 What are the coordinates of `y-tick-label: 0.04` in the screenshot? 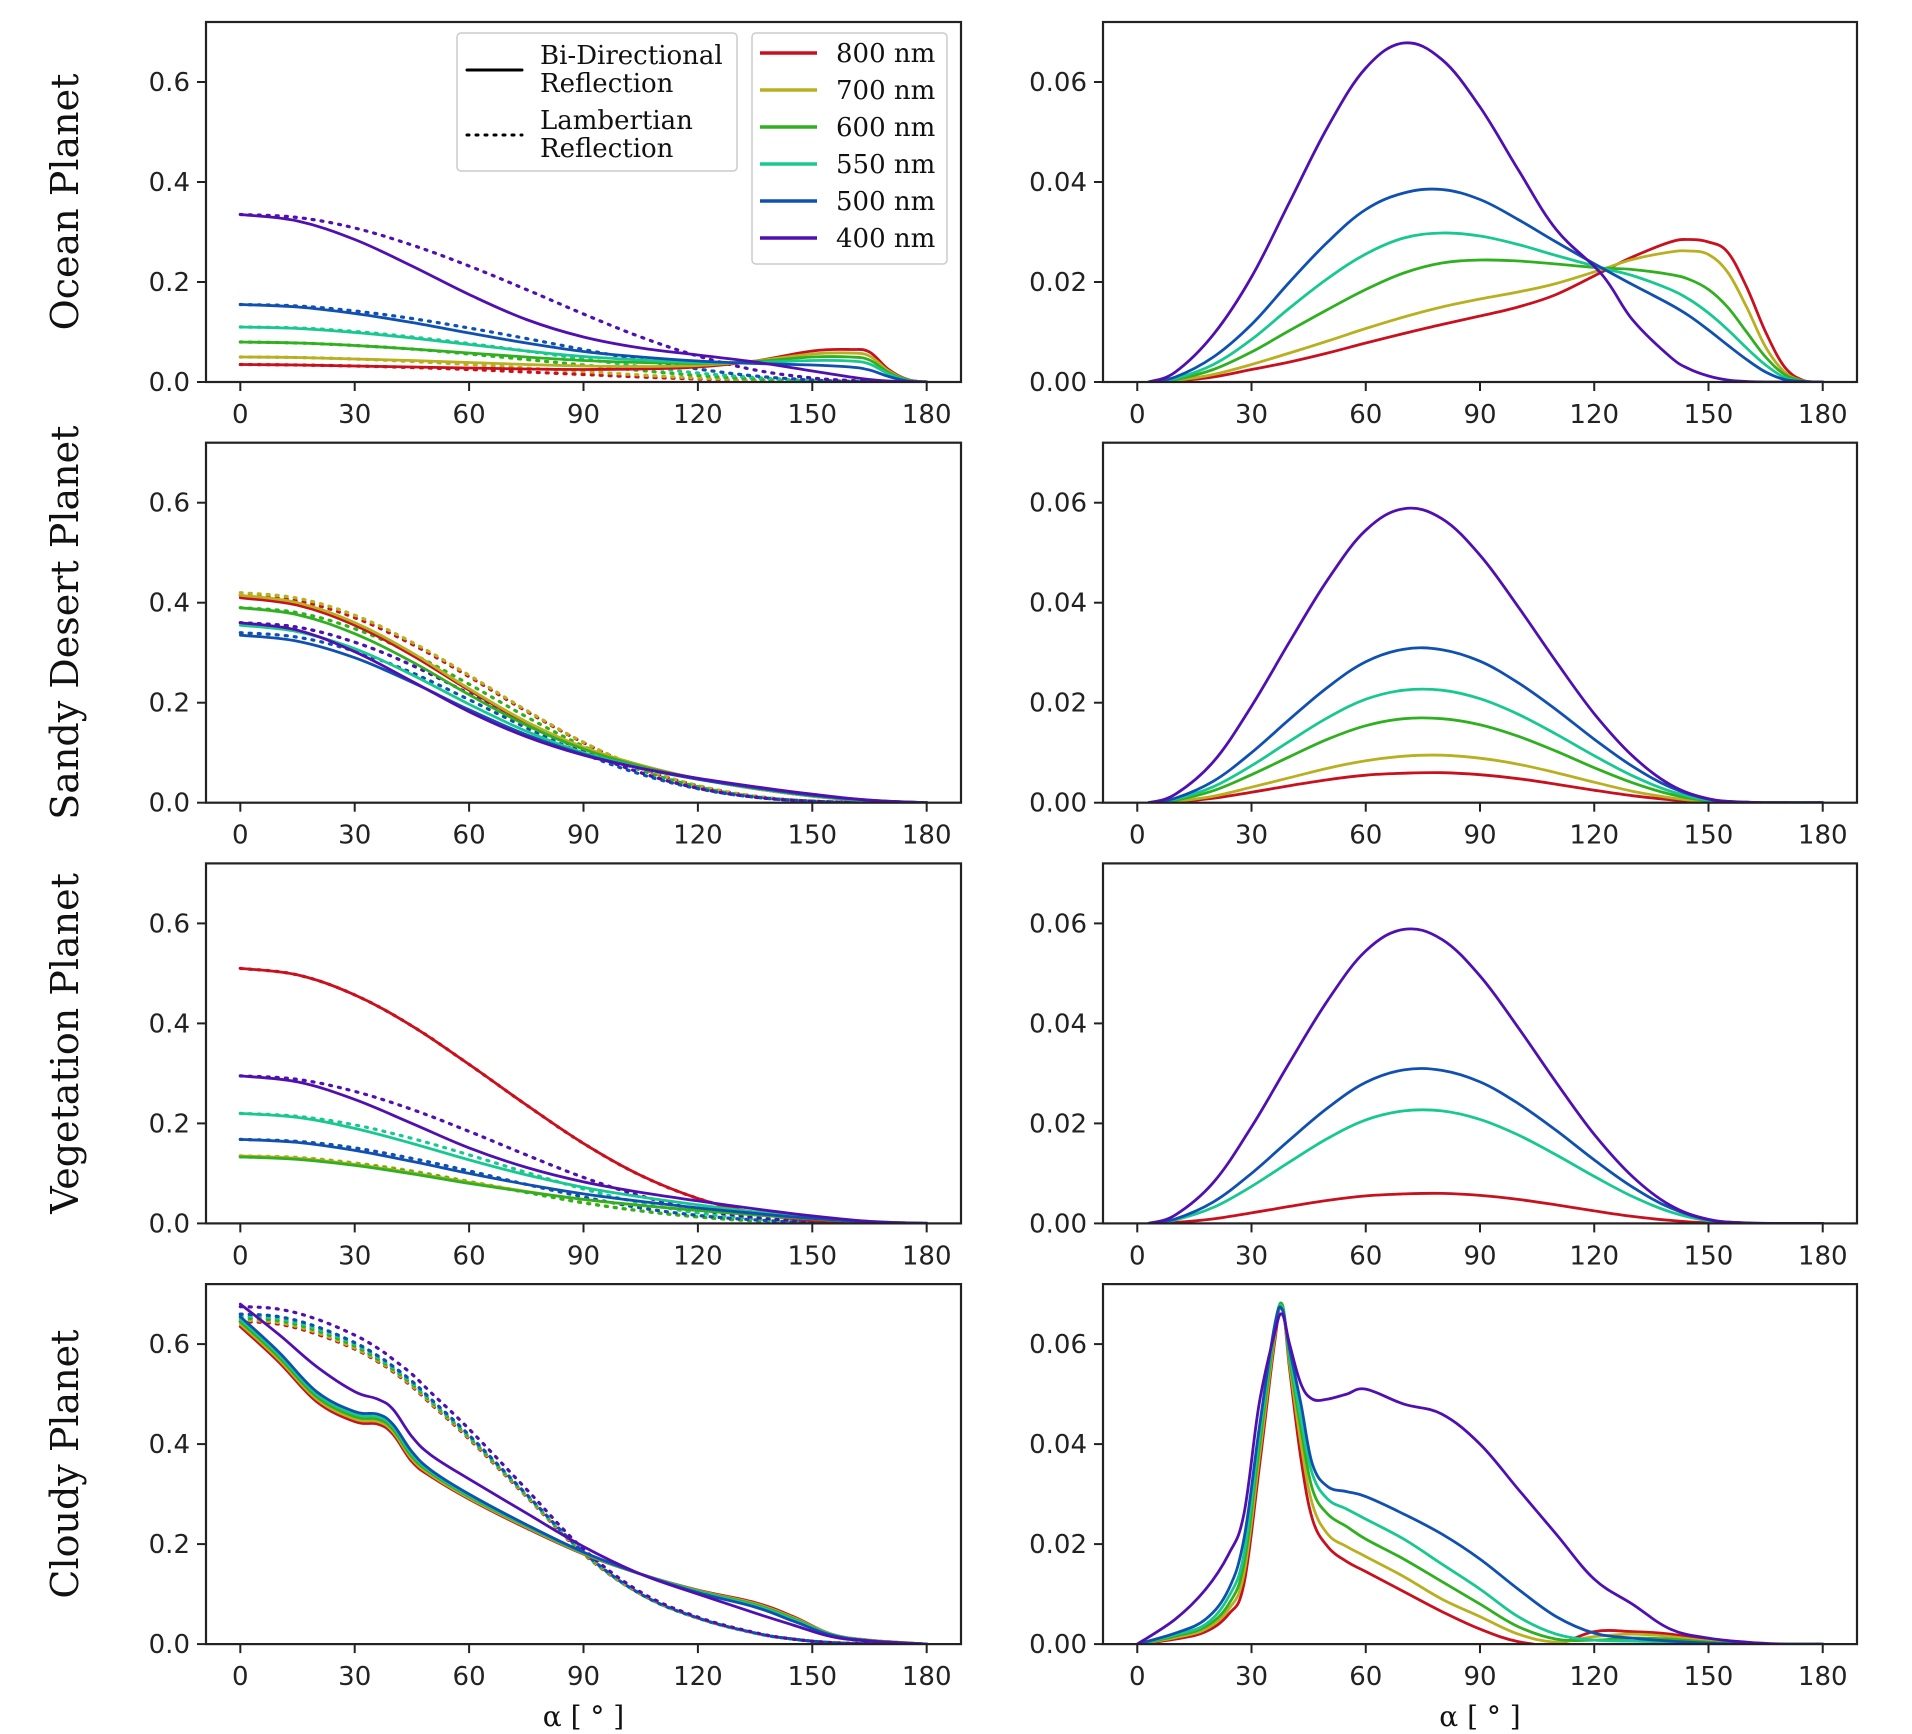 It's located at (1058, 604).